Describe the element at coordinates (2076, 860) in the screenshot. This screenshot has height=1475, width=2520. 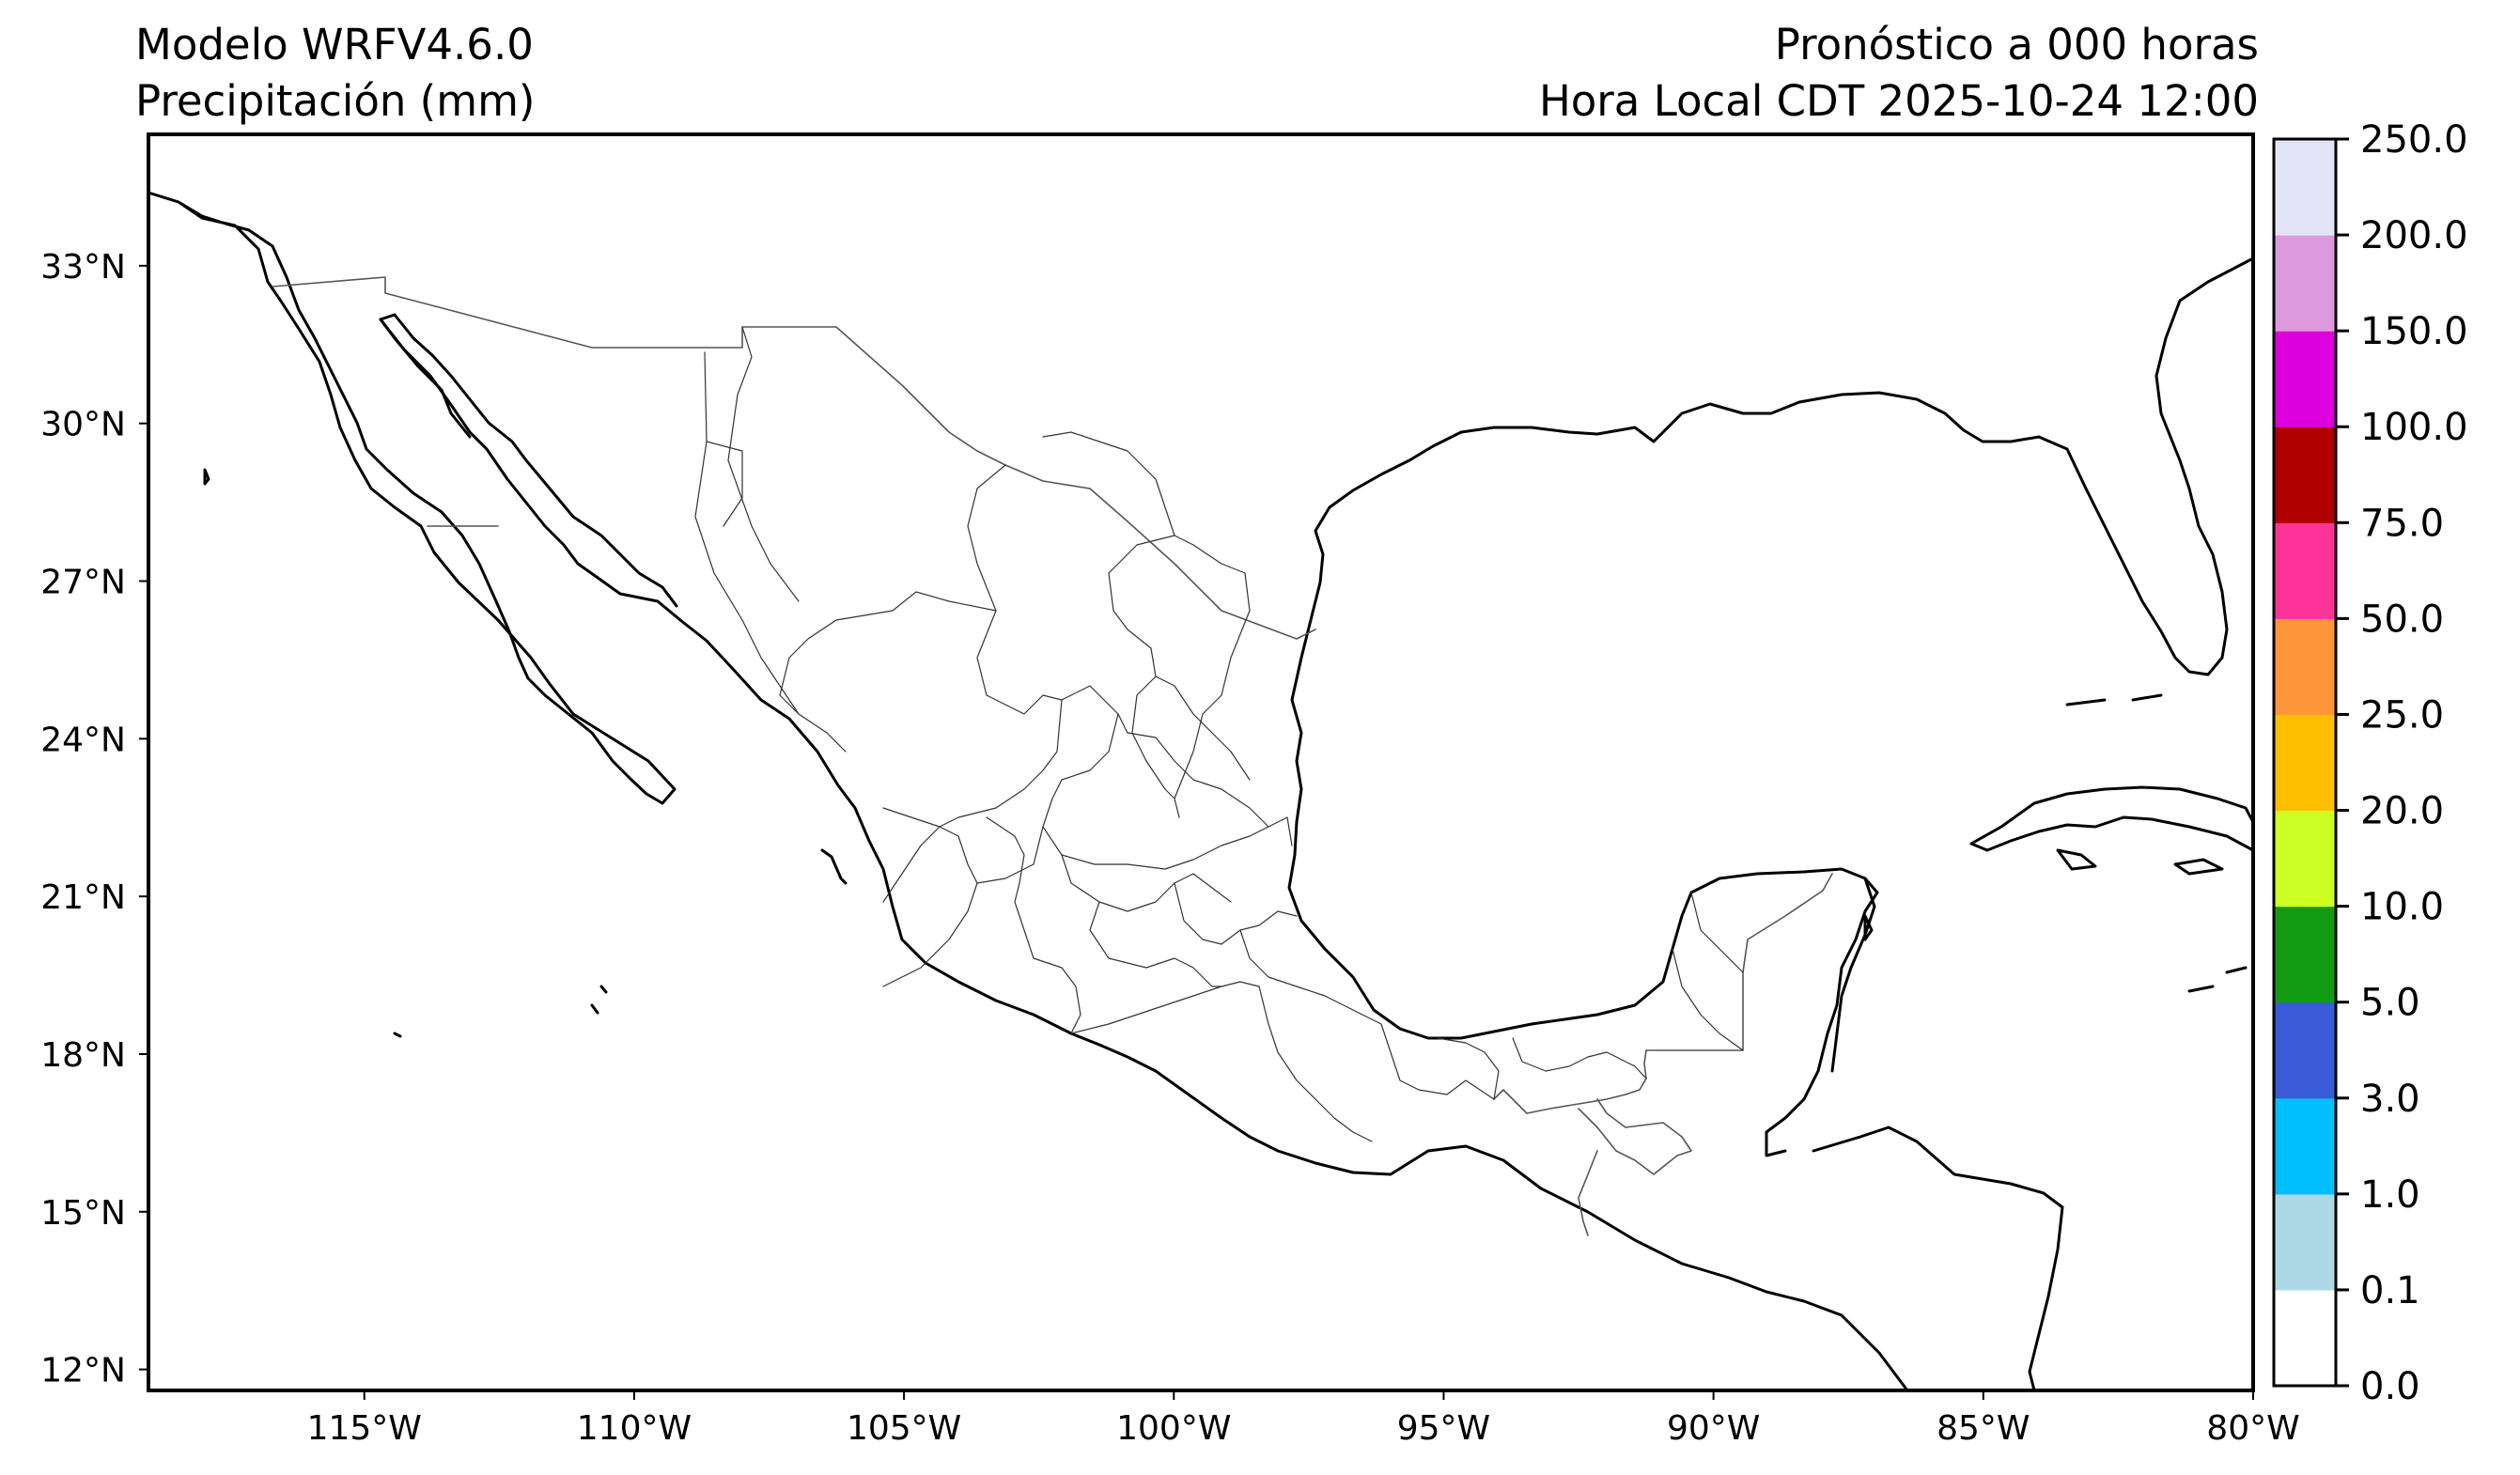
I see `coastline-isla-de-la-juventud` at that location.